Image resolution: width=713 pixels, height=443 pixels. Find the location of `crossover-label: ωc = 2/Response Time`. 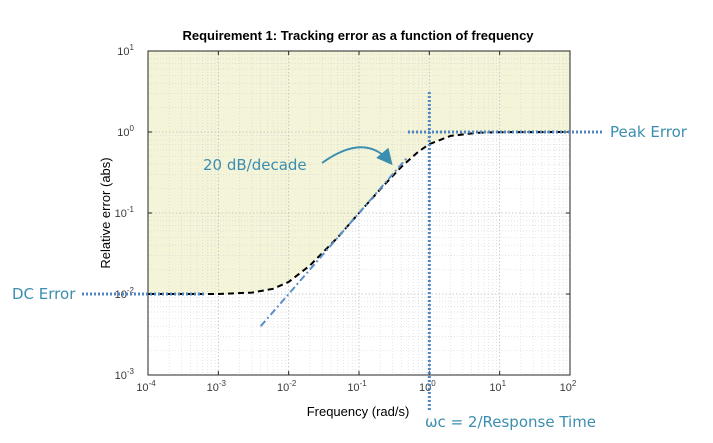

crossover-label: ωc = 2/Response Time is located at coordinates (510, 422).